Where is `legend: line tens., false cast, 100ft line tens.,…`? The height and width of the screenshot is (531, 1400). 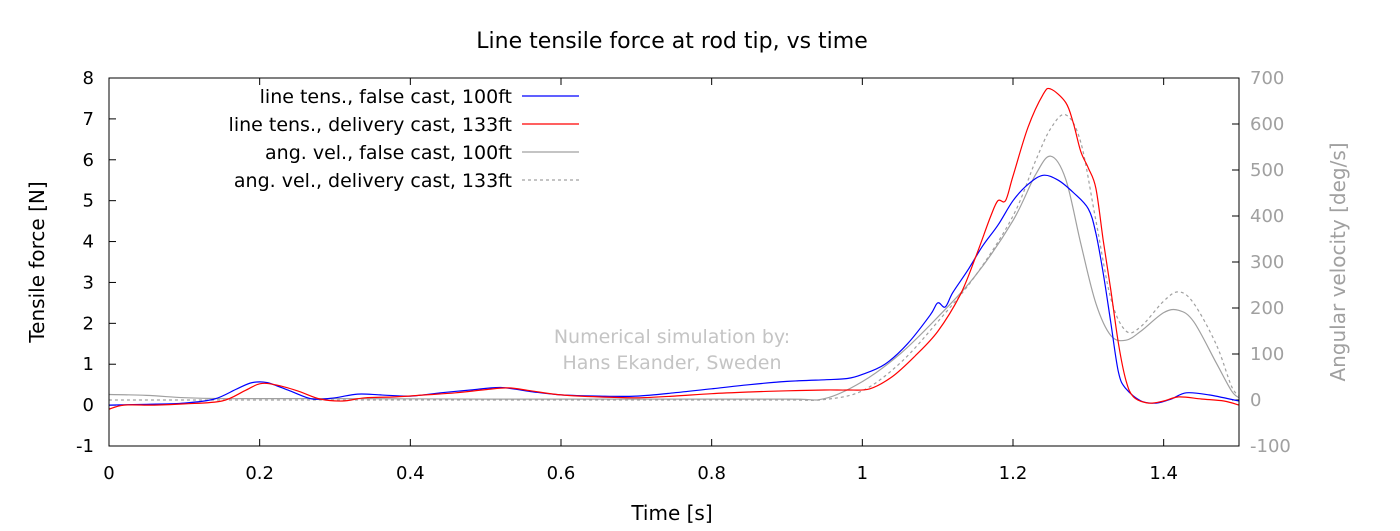 legend: line tens., false cast, 100ft line tens.,… is located at coordinates (404, 139).